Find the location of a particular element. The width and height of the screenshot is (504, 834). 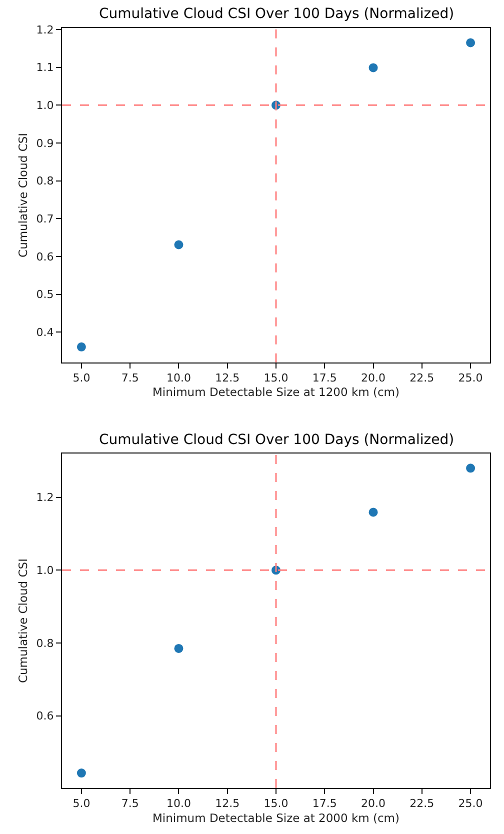

y-tick-label: 0.5 is located at coordinates (45, 295).